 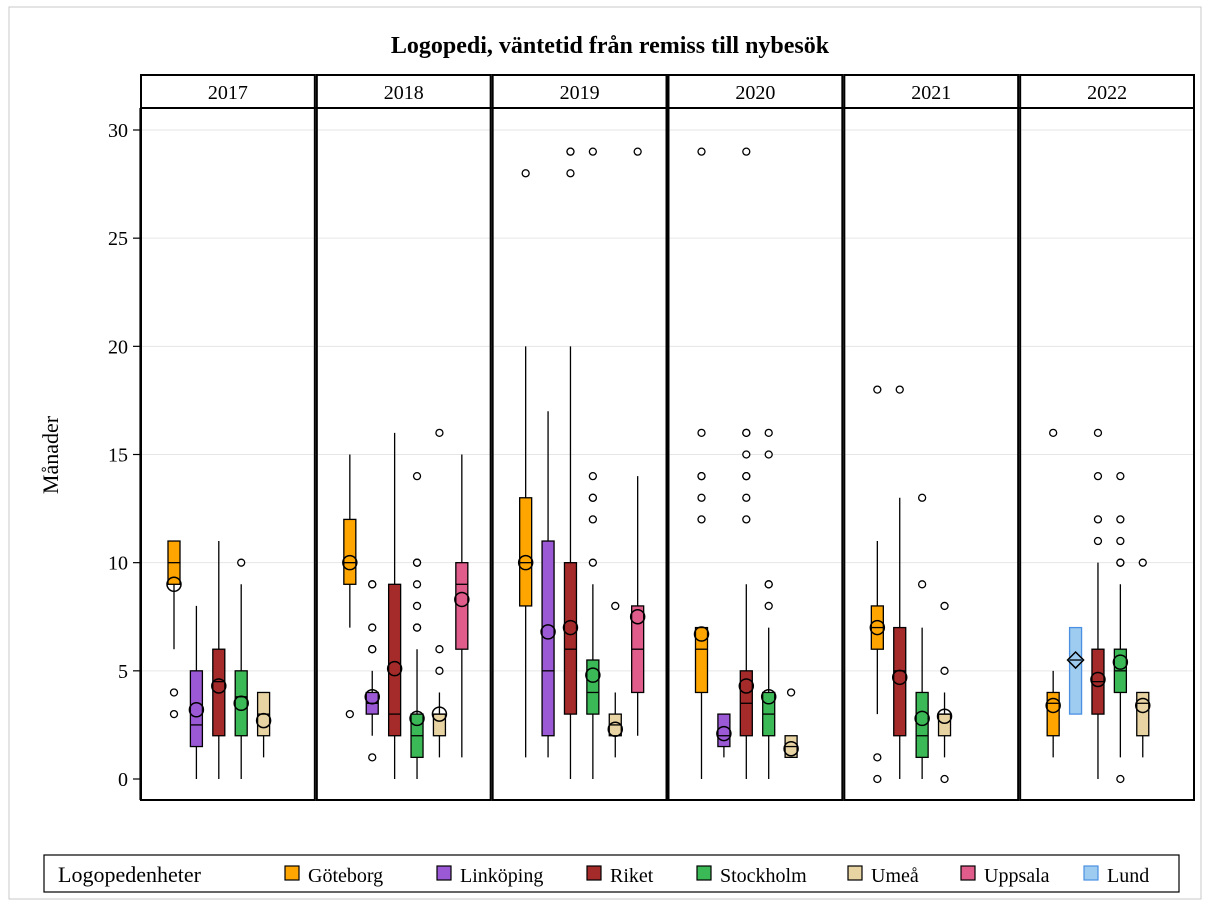 What do you see at coordinates (394, 605) in the screenshot?
I see `box-Riket` at bounding box center [394, 605].